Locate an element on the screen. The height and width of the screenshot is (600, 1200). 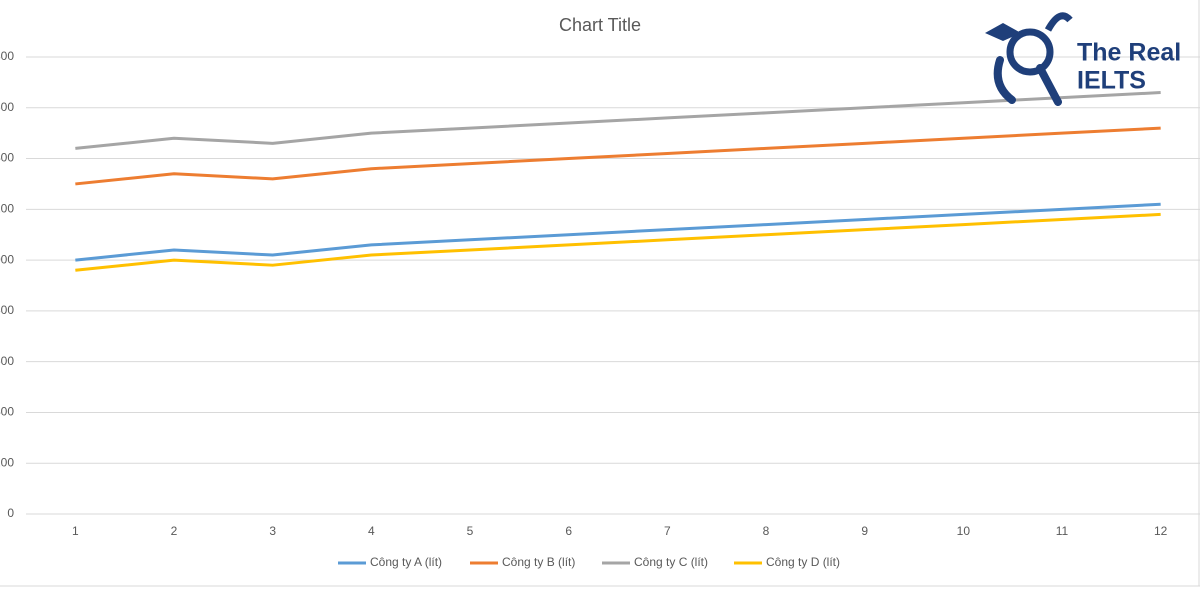
x-tick-label: 10 is located at coordinates (964, 531).